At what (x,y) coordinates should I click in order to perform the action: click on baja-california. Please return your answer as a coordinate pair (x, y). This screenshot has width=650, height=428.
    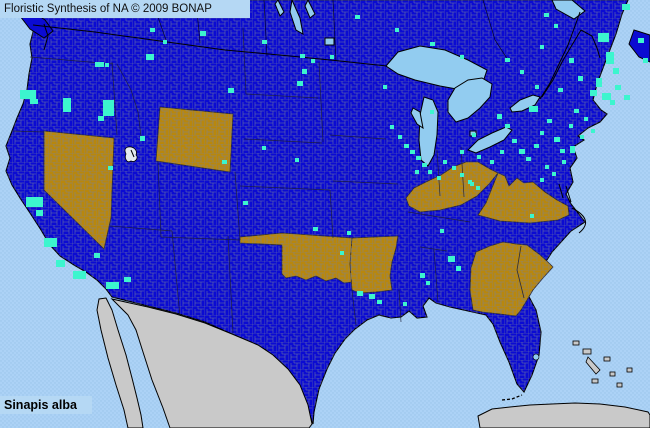
    Looking at the image, I should click on (120, 362).